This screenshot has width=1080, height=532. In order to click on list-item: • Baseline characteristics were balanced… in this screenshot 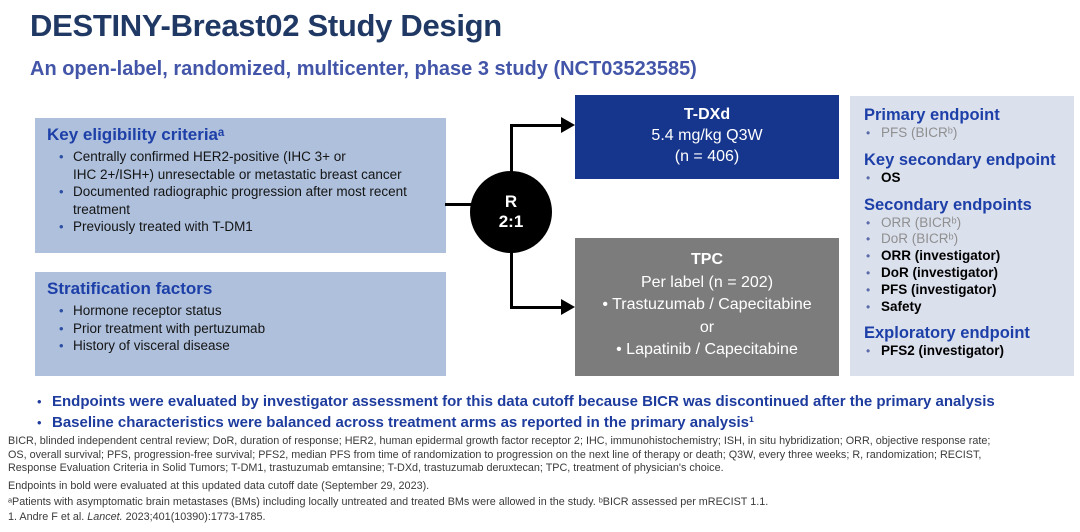, I will do `click(554, 423)`.